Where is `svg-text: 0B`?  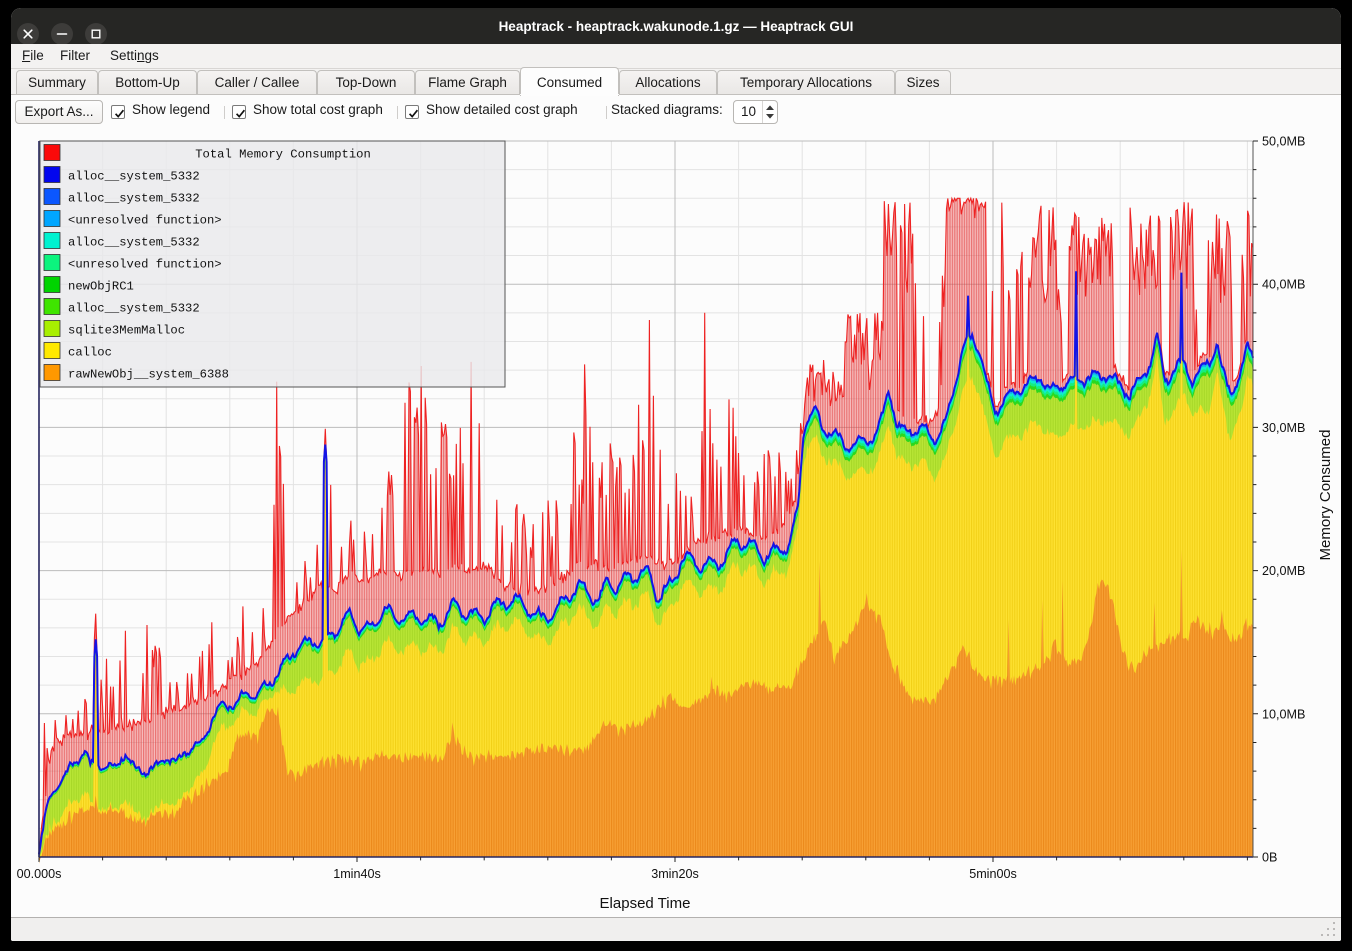 svg-text: 0B is located at coordinates (1269, 858).